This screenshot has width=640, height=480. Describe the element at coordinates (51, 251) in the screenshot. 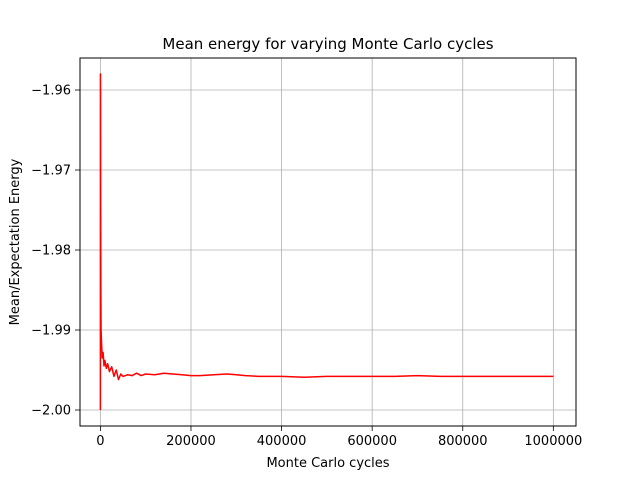

I see `y-tick-label: −1.98` at that location.